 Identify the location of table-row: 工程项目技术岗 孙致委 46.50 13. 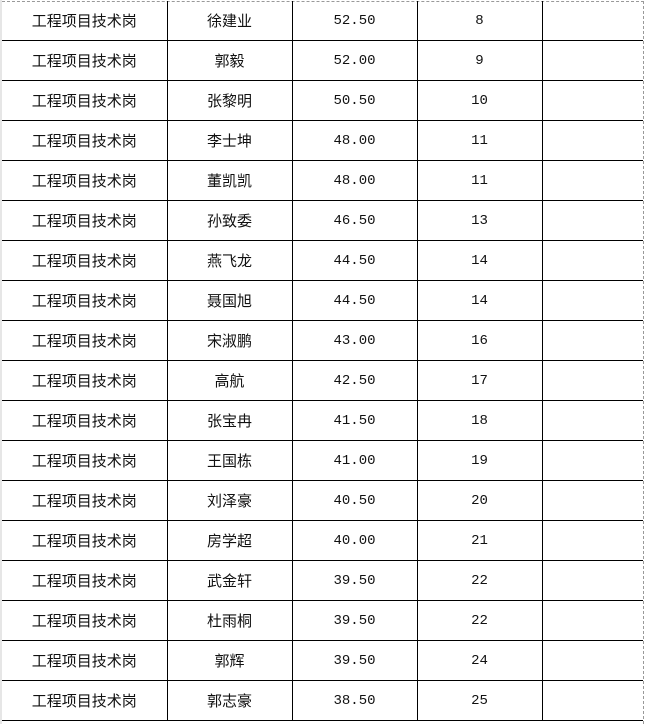
(322, 220).